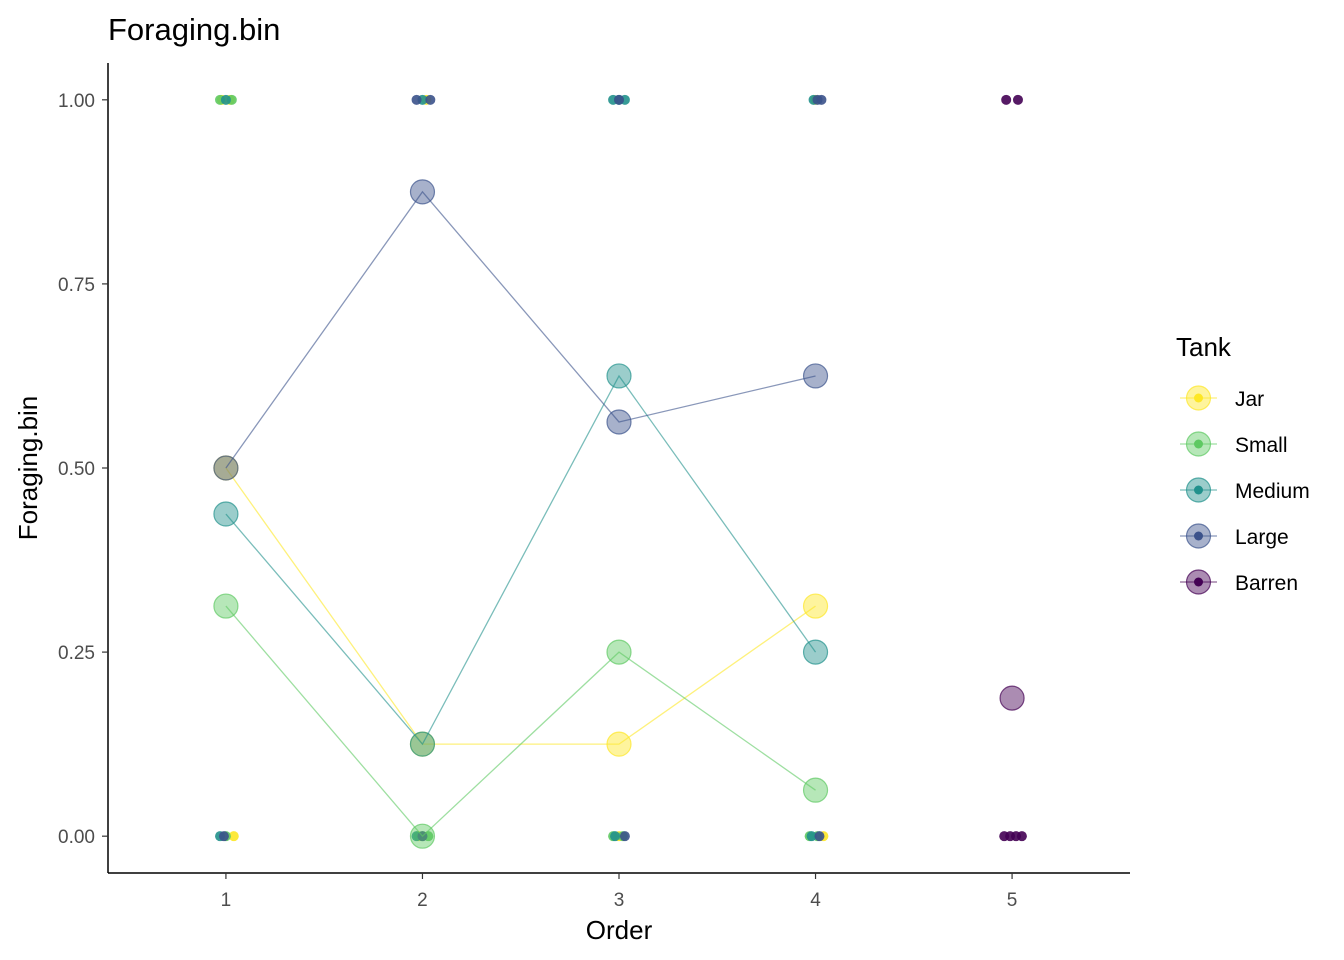  What do you see at coordinates (1262, 537) in the screenshot?
I see `legend-label-large: Large` at bounding box center [1262, 537].